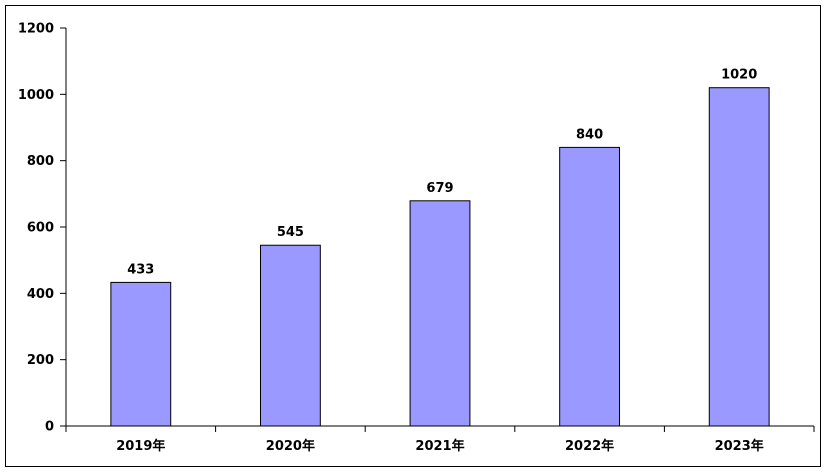 This screenshot has width=828, height=476. What do you see at coordinates (140, 446) in the screenshot?
I see `x-tick-label: 2019年` at bounding box center [140, 446].